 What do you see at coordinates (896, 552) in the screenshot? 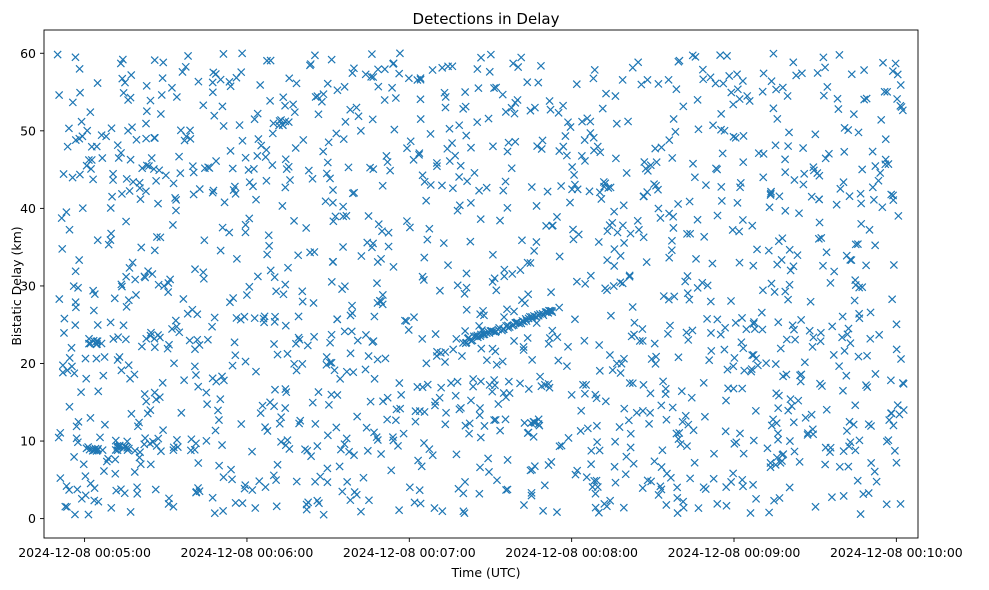
I see `x-tick-label: 2024-12-08 00:10:00` at bounding box center [896, 552].